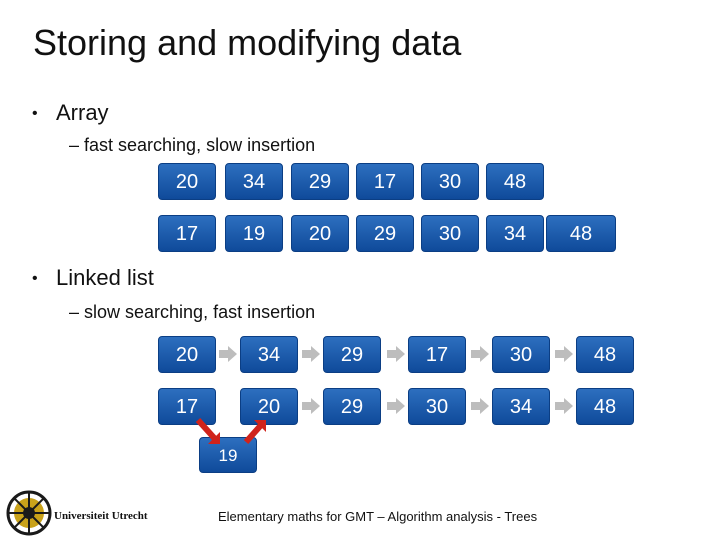 The image size is (720, 540). What do you see at coordinates (247, 42) in the screenshot?
I see `slide-title: Storing and modifying data` at bounding box center [247, 42].